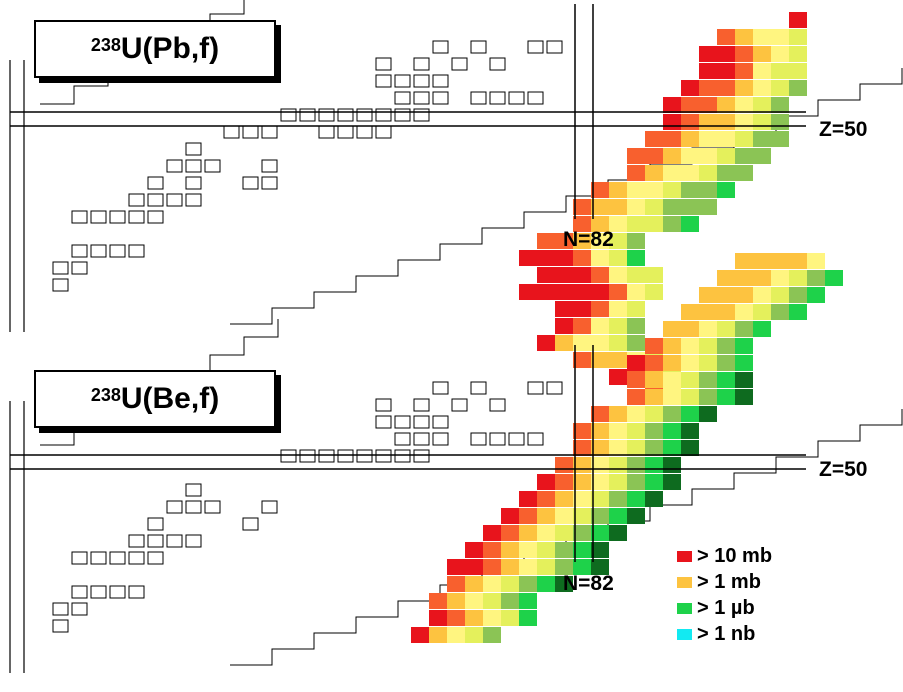 The height and width of the screenshot is (692, 903). What do you see at coordinates (729, 581) in the screenshot?
I see `legend-label: > 1 mb` at bounding box center [729, 581].